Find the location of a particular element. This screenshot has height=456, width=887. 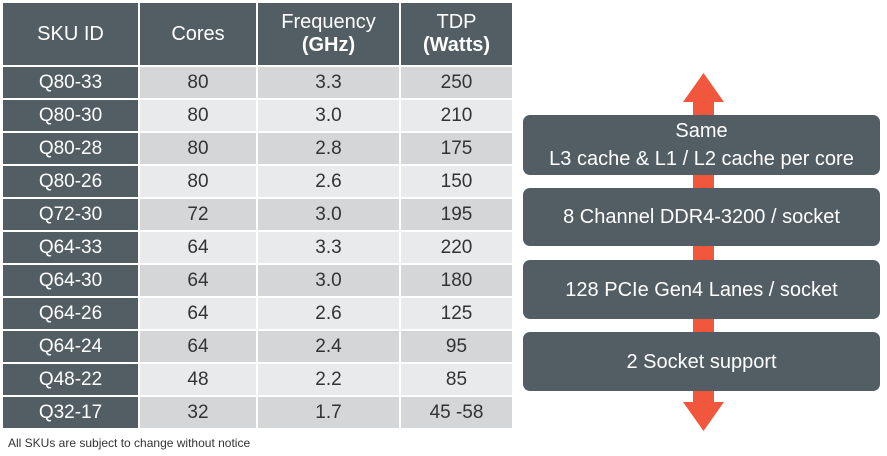

table-row: Q80-26 80 2.6 150 is located at coordinates (257, 182).